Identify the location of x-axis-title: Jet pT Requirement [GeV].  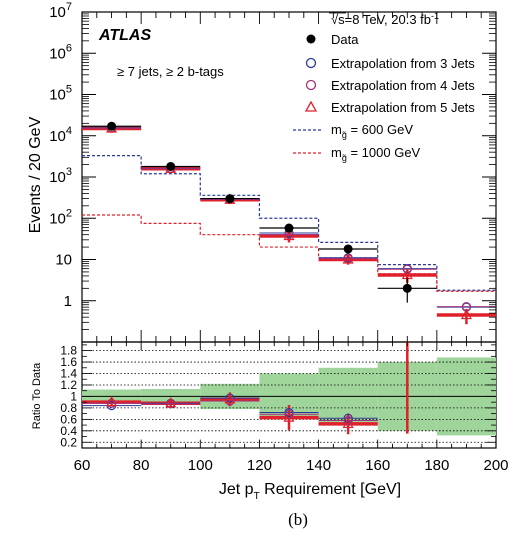
(310, 491).